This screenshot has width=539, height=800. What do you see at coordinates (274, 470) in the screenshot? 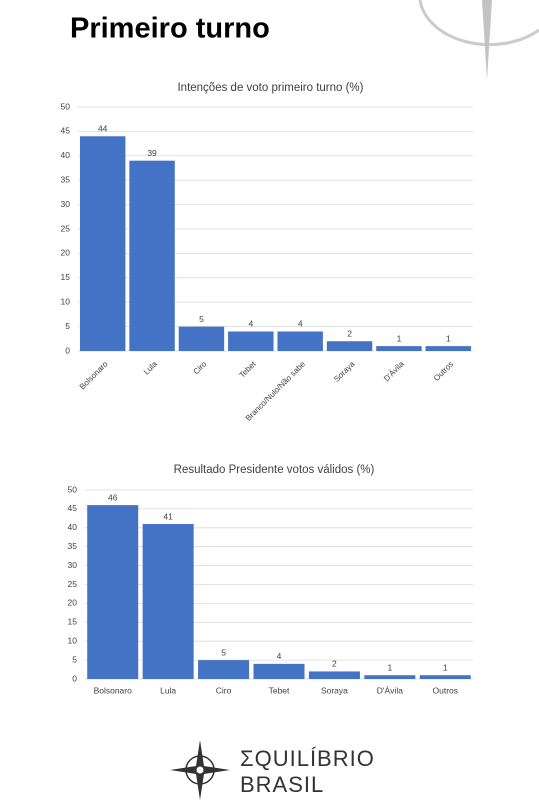
I see `chart-title: Resultado Presidente votos válidos (%)` at bounding box center [274, 470].